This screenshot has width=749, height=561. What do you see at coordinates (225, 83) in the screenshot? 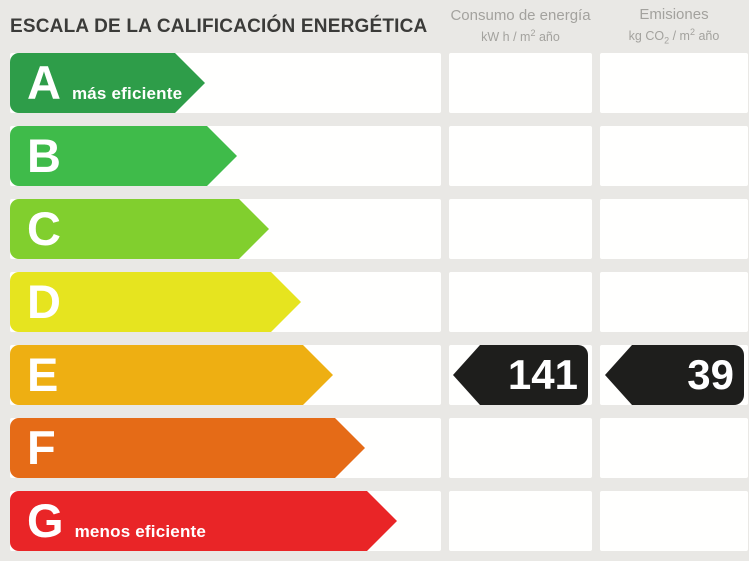
I see `scale-cell-a: A más eficiente` at bounding box center [225, 83].